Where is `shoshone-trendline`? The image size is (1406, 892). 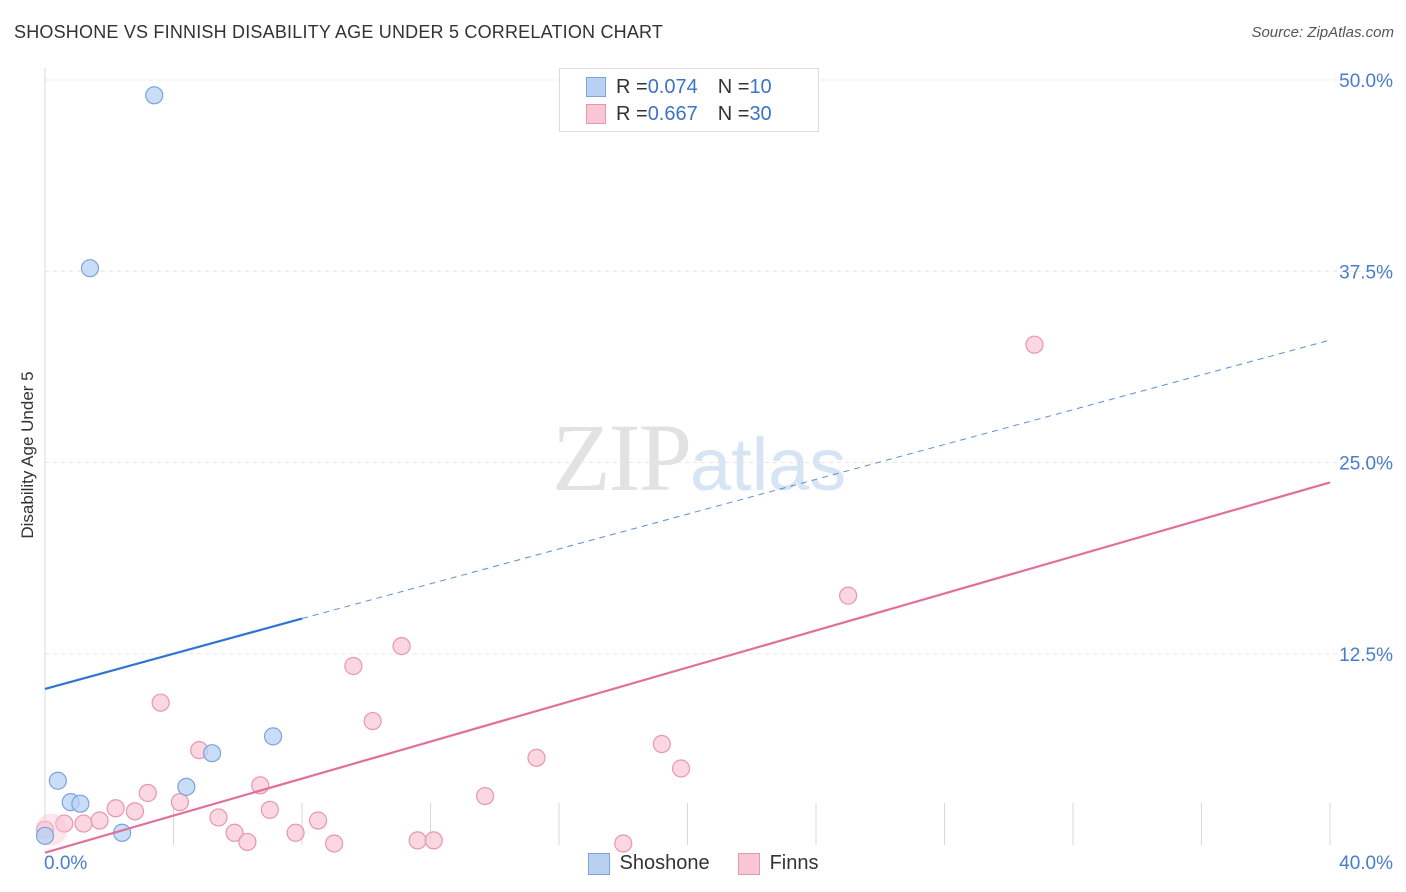 shoshone-trendline is located at coordinates (173, 654).